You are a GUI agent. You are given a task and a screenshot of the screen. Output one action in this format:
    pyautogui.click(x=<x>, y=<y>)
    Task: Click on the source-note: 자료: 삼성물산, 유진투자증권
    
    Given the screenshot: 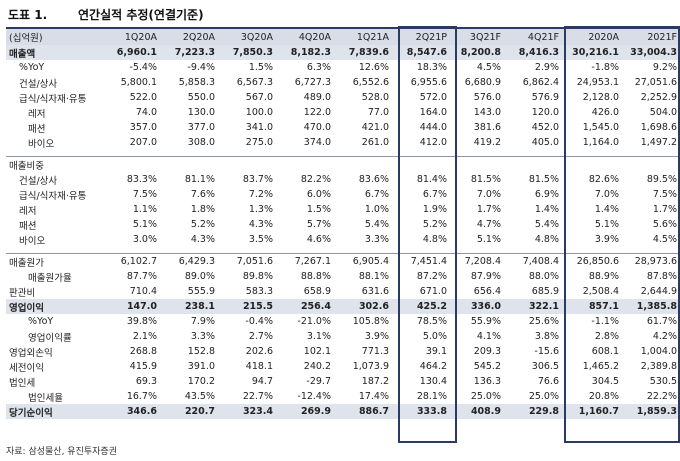 What is the action you would take?
    pyautogui.click(x=61, y=452)
    